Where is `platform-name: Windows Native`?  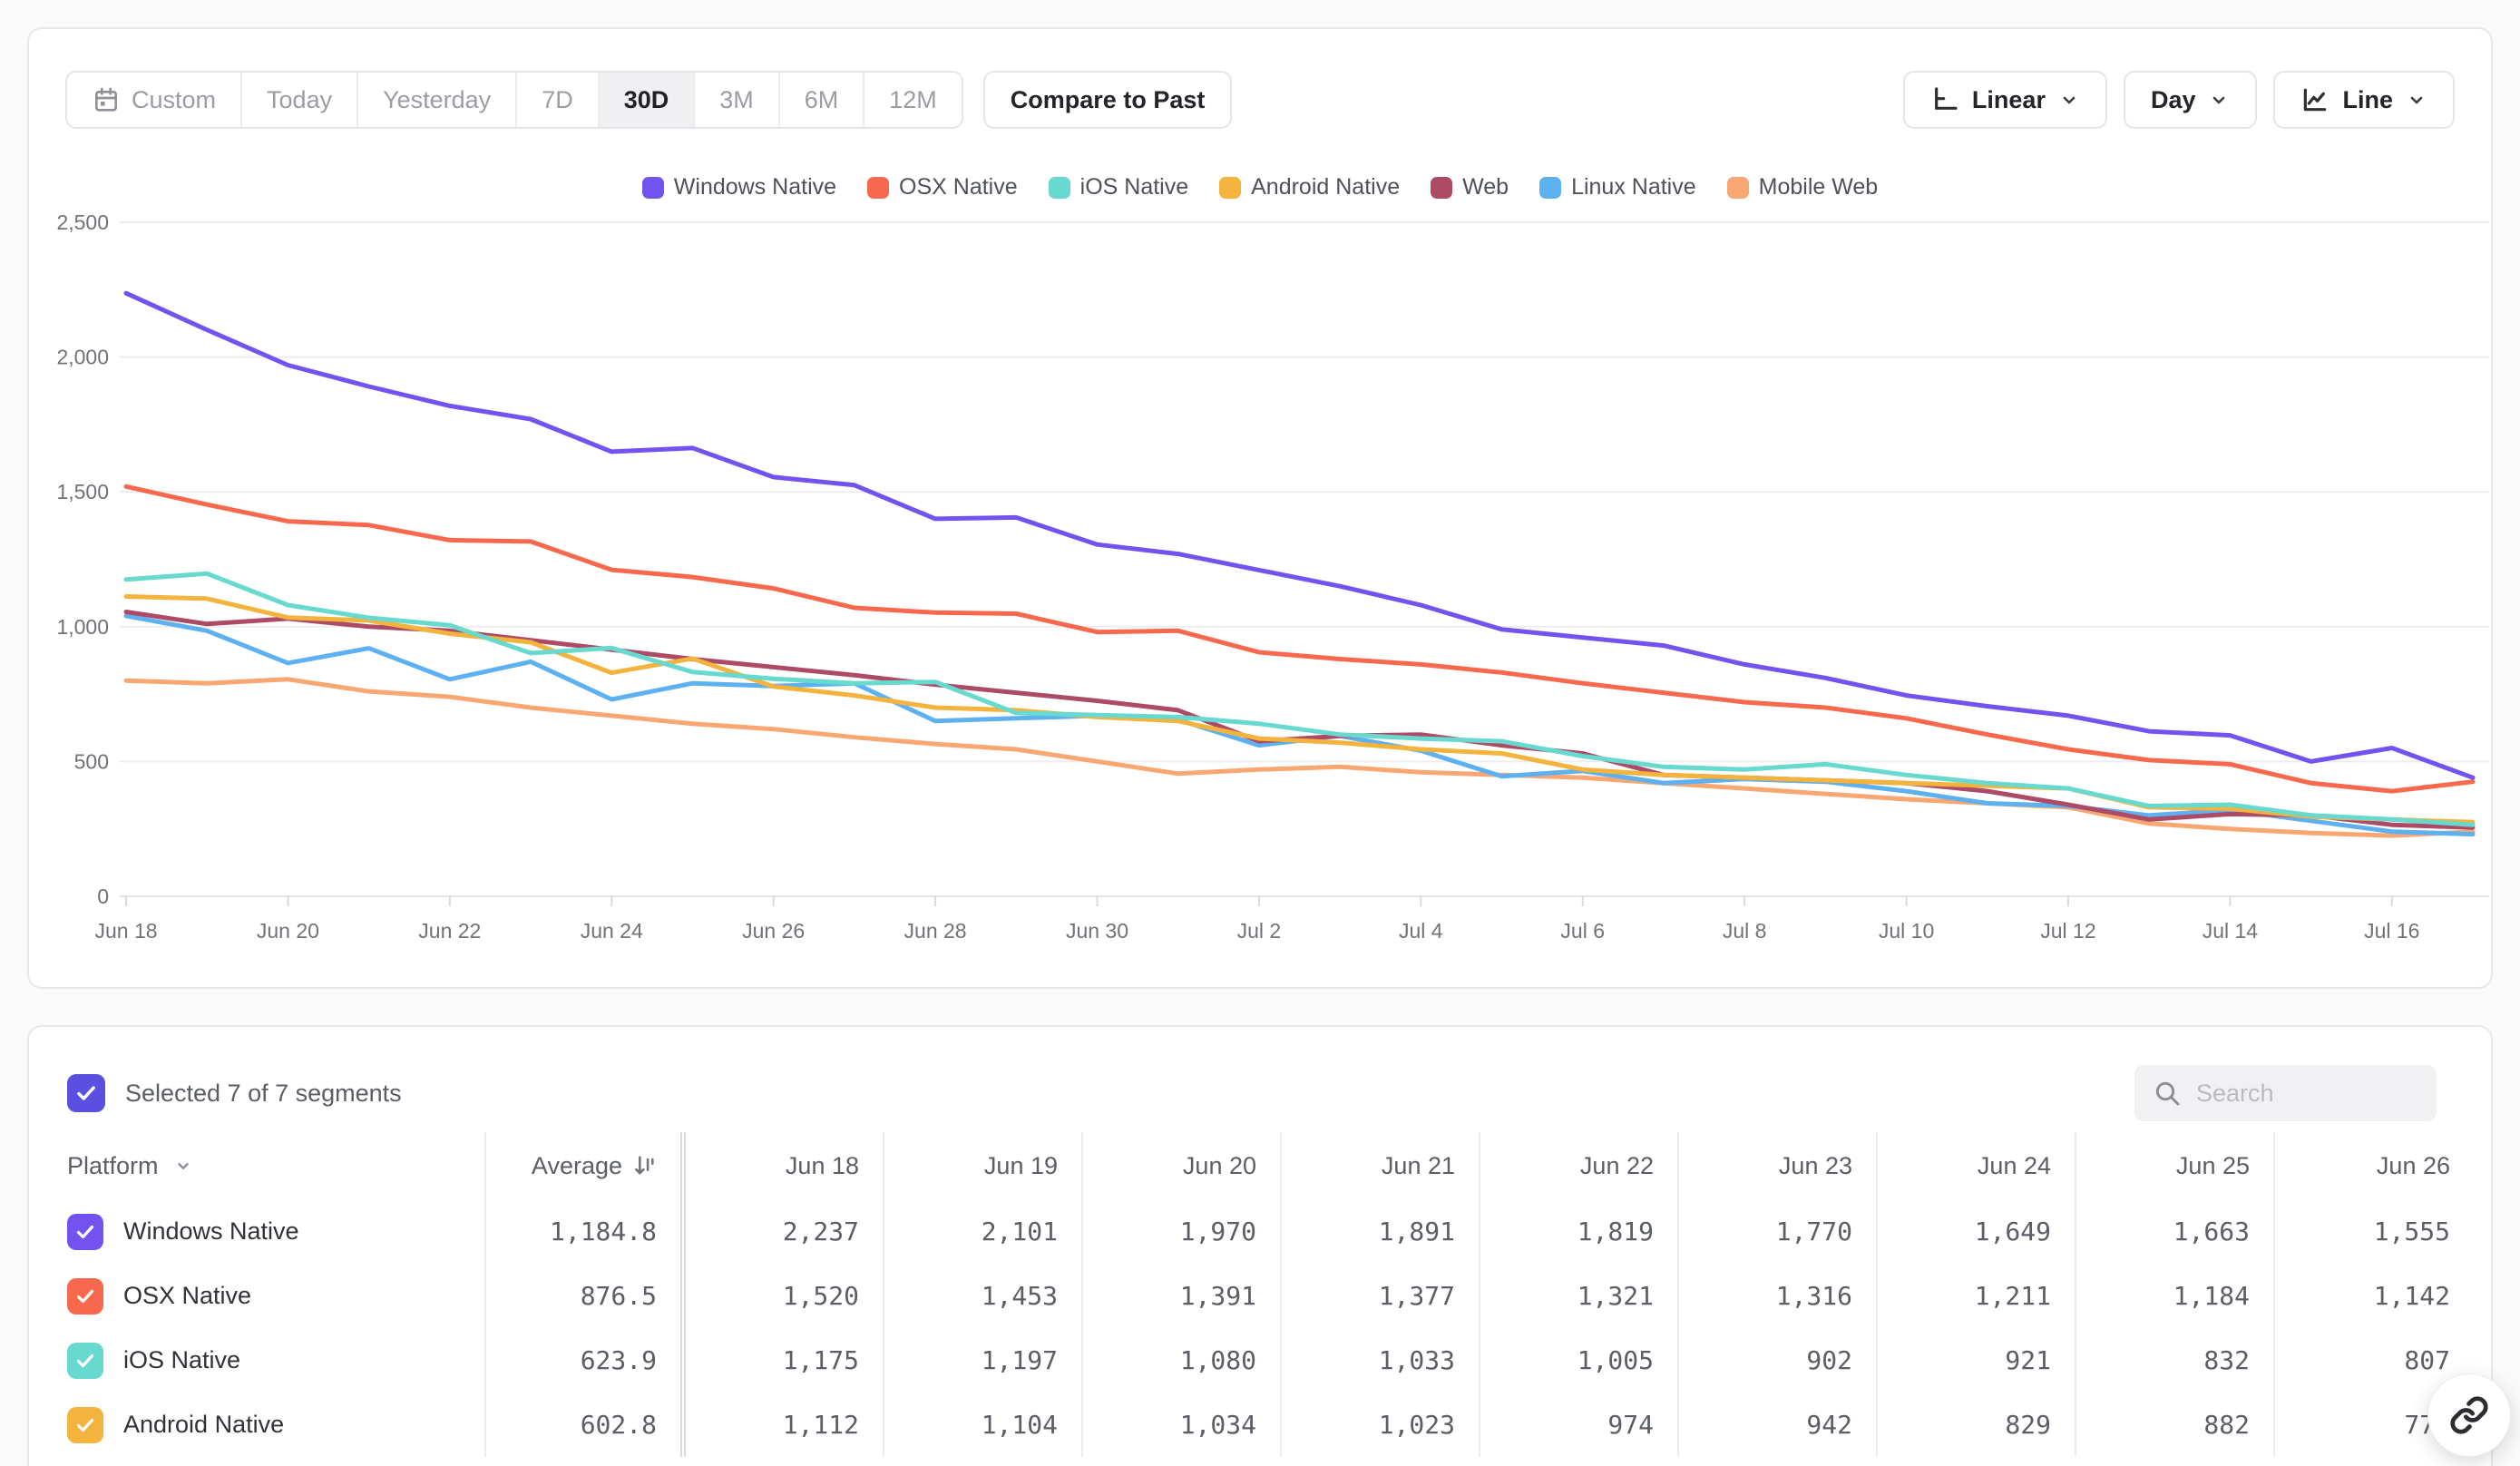
platform-name: Windows Native is located at coordinates (211, 1231).